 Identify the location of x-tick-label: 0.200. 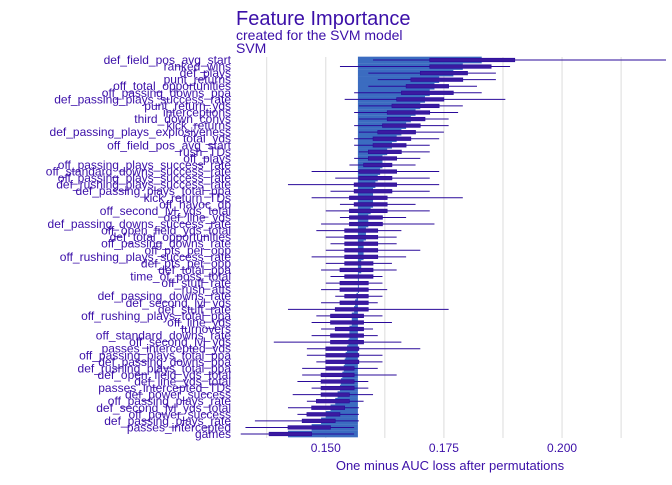
(562, 448).